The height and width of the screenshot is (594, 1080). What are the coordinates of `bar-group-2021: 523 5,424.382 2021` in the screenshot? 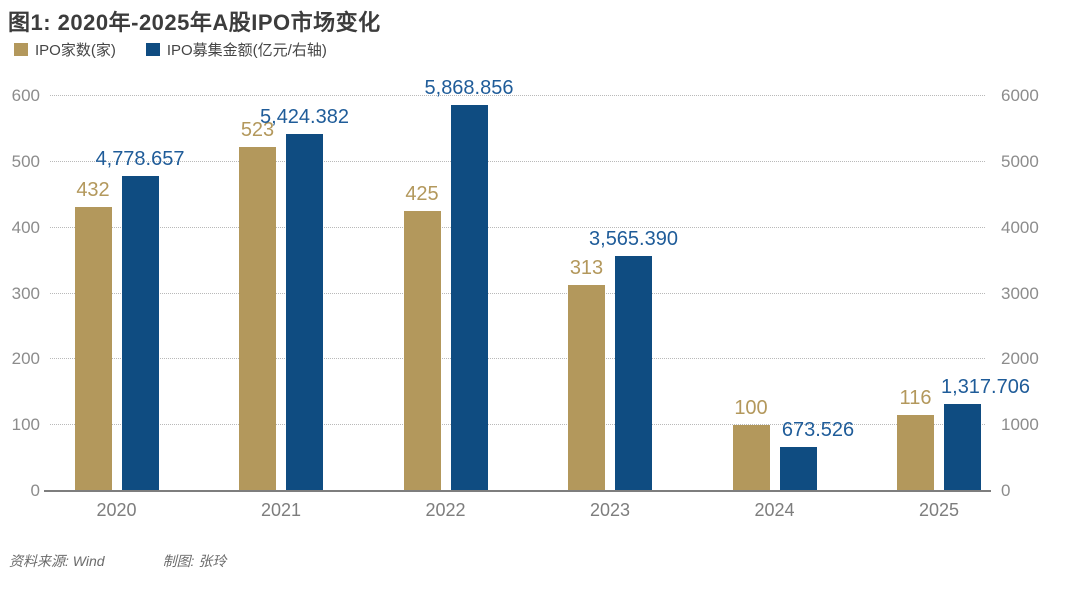 It's located at (294, 308).